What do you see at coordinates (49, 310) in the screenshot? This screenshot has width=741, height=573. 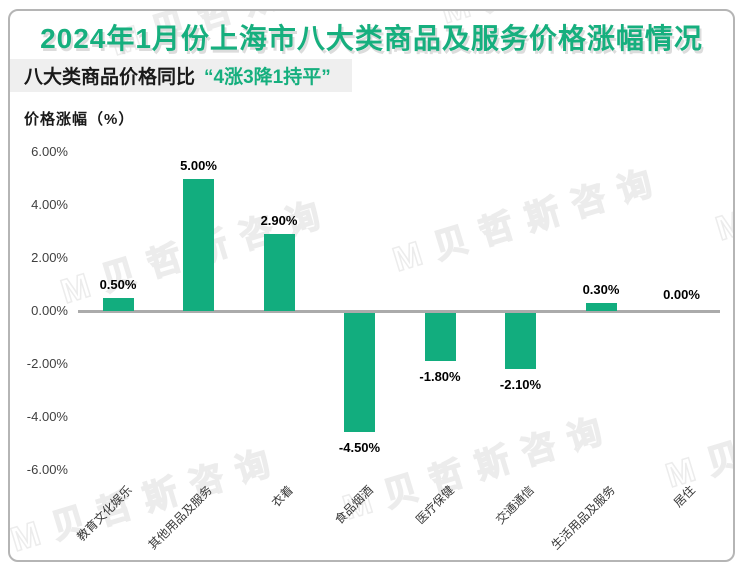 I see `y-axis-tick-label: 0.00%` at bounding box center [49, 310].